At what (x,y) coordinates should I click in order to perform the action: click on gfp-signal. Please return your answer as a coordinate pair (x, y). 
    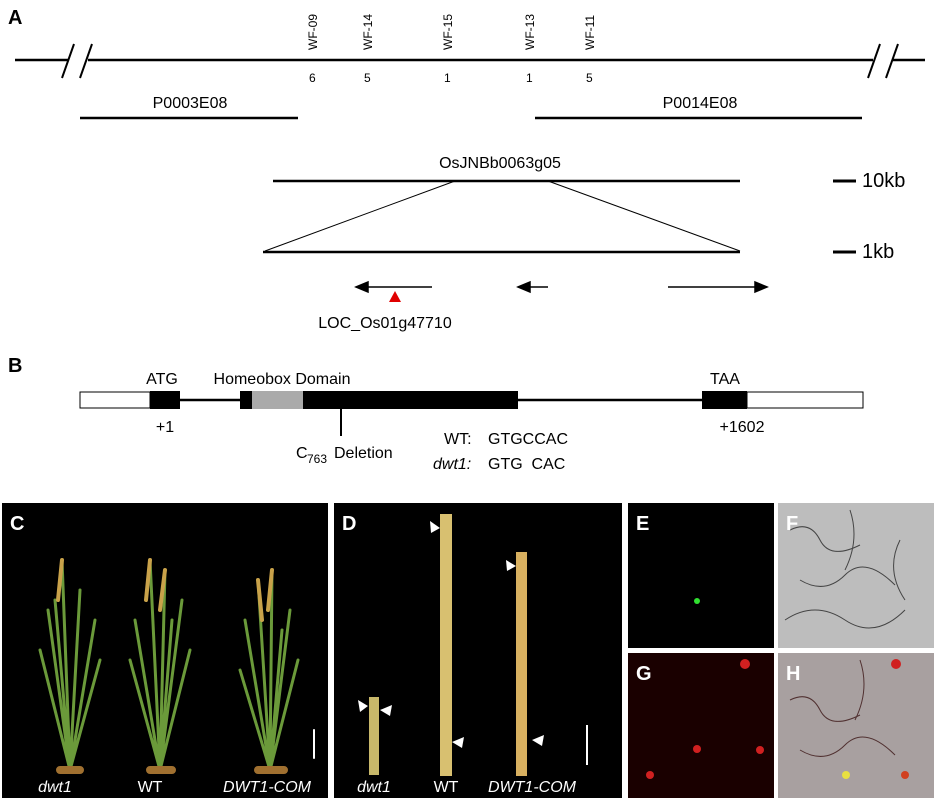
    Looking at the image, I should click on (697, 601).